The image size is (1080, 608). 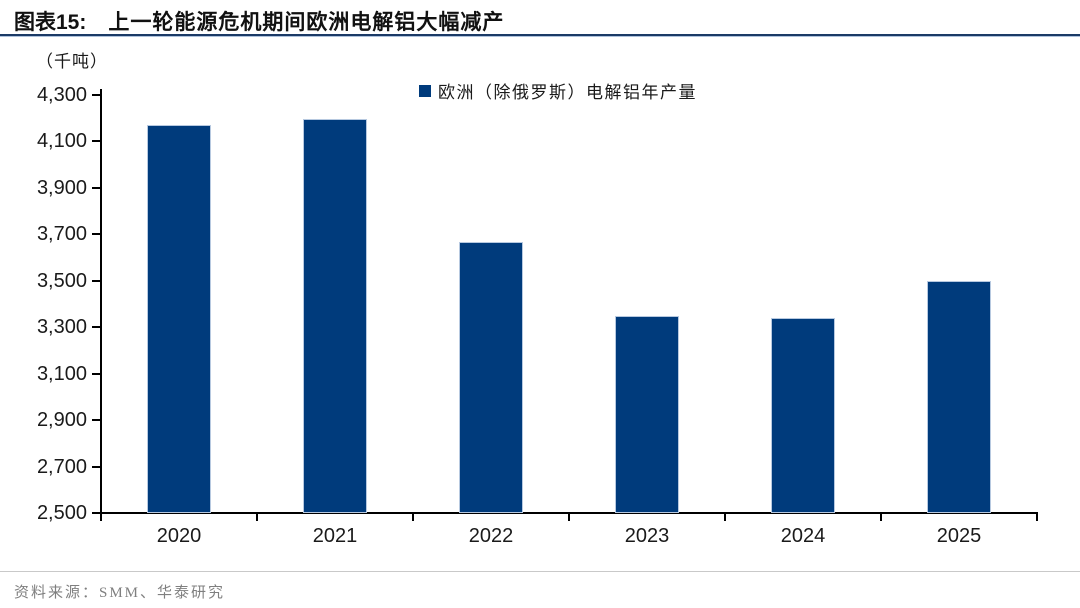 I want to click on legend-label: 欧洲（除俄罗斯）电解铝年产量, so click(x=567, y=92).